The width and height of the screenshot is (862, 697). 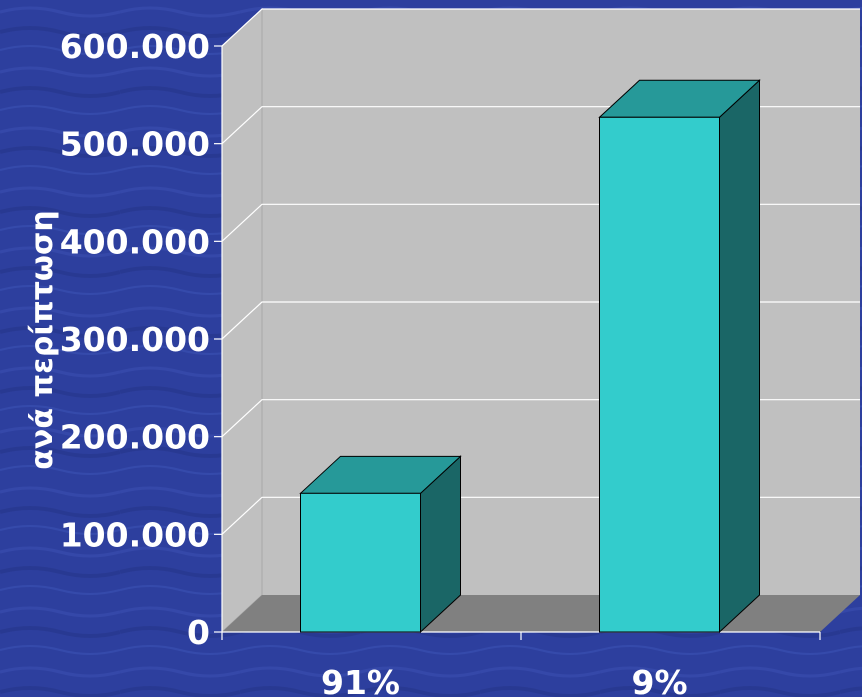 What do you see at coordinates (504, 680) in the screenshot?
I see `x-tick-labels: 91% 9%` at bounding box center [504, 680].